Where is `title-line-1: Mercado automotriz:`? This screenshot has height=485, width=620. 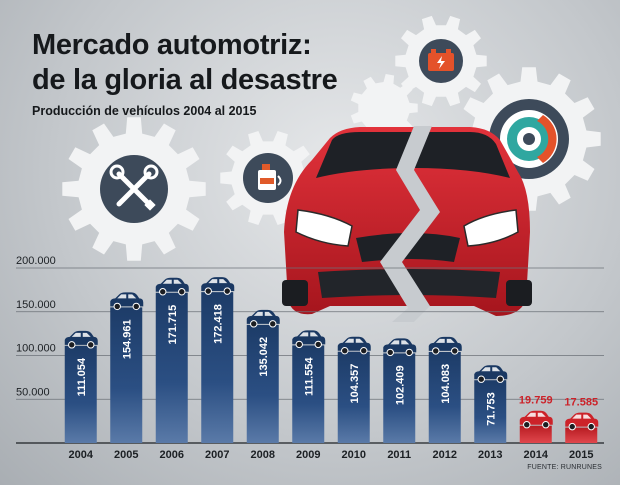 title-line-1: Mercado automotriz: is located at coordinates (172, 45).